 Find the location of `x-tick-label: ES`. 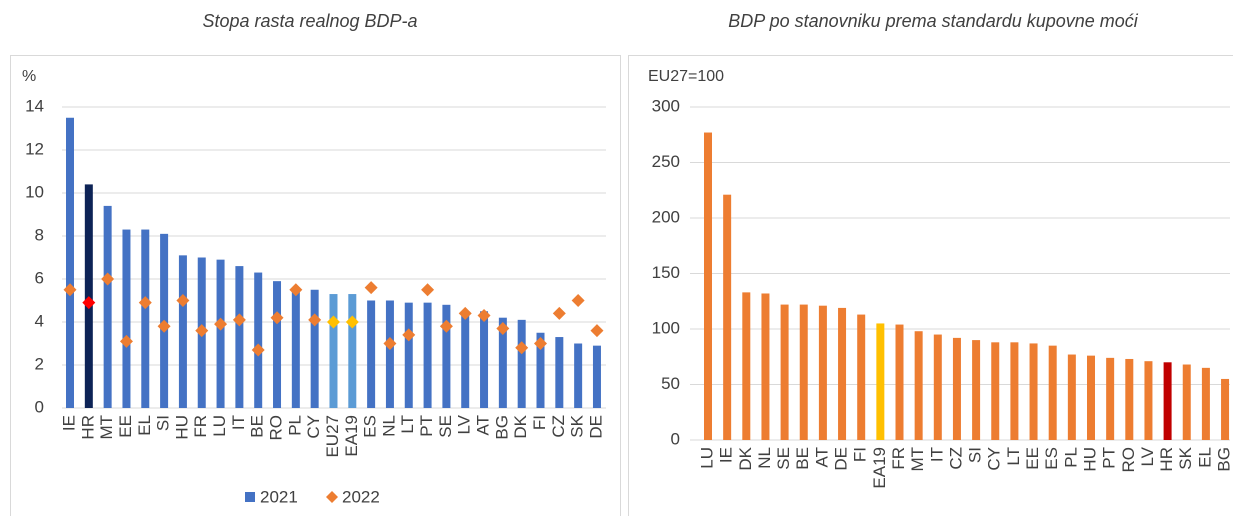

x-tick-label: ES is located at coordinates (370, 426).